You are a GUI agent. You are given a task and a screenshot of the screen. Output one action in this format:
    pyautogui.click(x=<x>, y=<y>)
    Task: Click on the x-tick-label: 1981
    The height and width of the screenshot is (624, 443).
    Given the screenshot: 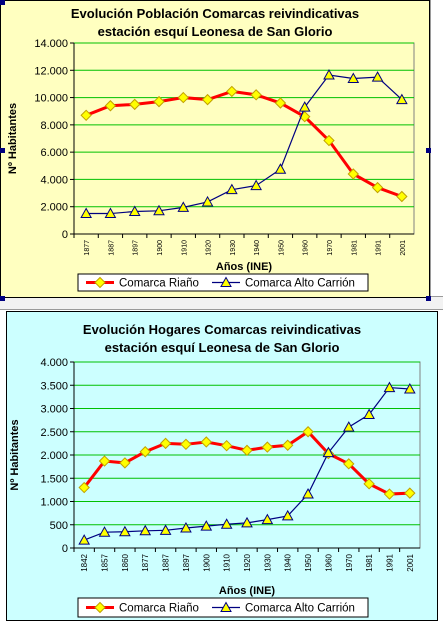 What is the action you would take?
    pyautogui.click(x=369, y=562)
    